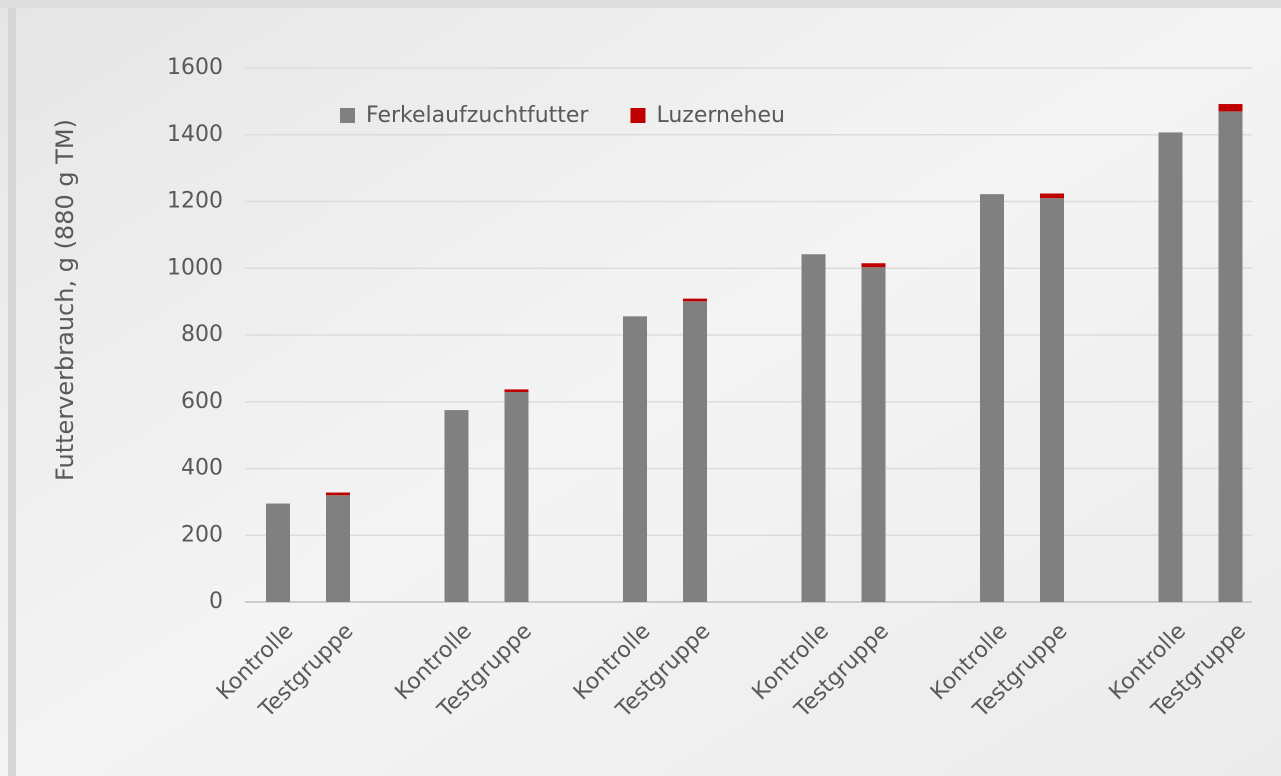  Describe the element at coordinates (640, 4) in the screenshot. I see `top-border` at that location.